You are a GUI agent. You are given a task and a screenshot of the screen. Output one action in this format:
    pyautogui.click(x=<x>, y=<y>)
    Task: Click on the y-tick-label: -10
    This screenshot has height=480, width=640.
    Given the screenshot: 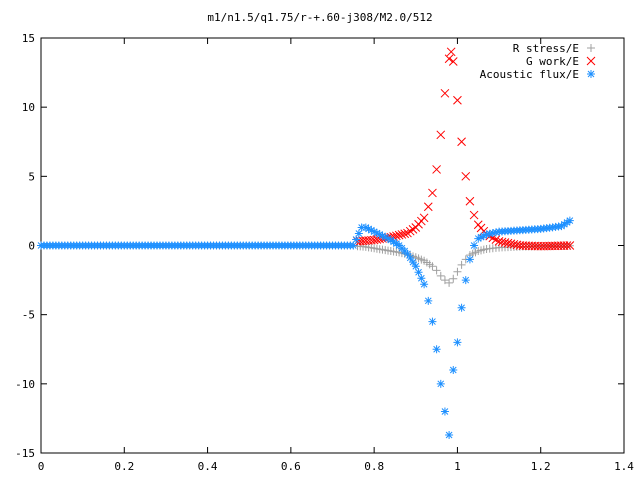 What is the action you would take?
    pyautogui.click(x=25, y=384)
    